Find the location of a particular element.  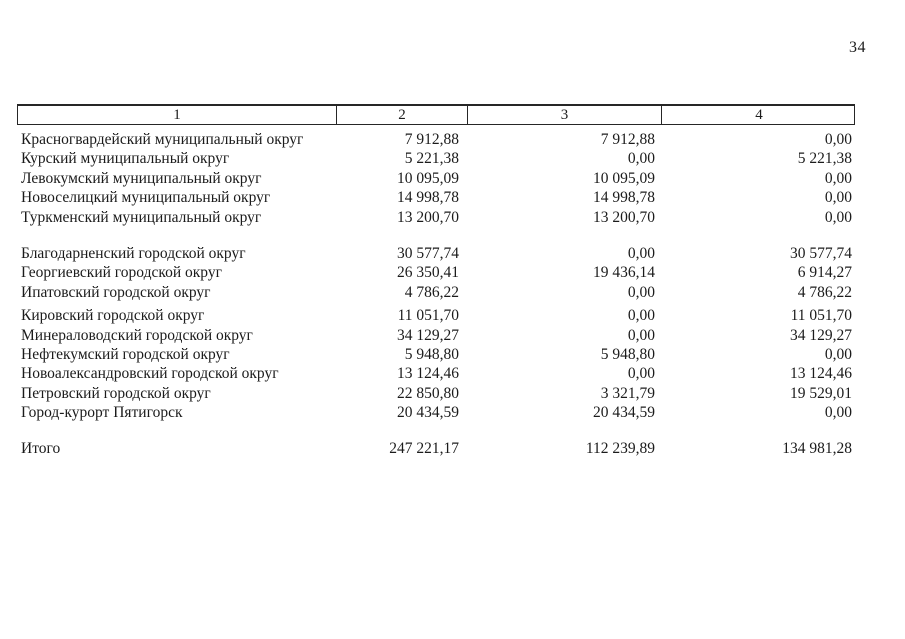

cell-col2-value: 5 221,38 is located at coordinates (431, 159).